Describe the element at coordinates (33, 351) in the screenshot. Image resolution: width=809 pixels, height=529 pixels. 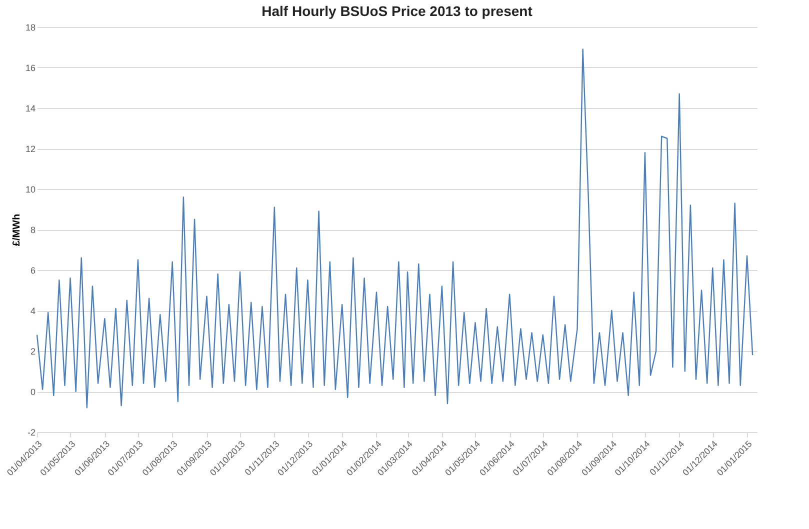
I see `y-tick-label: 2` at that location.